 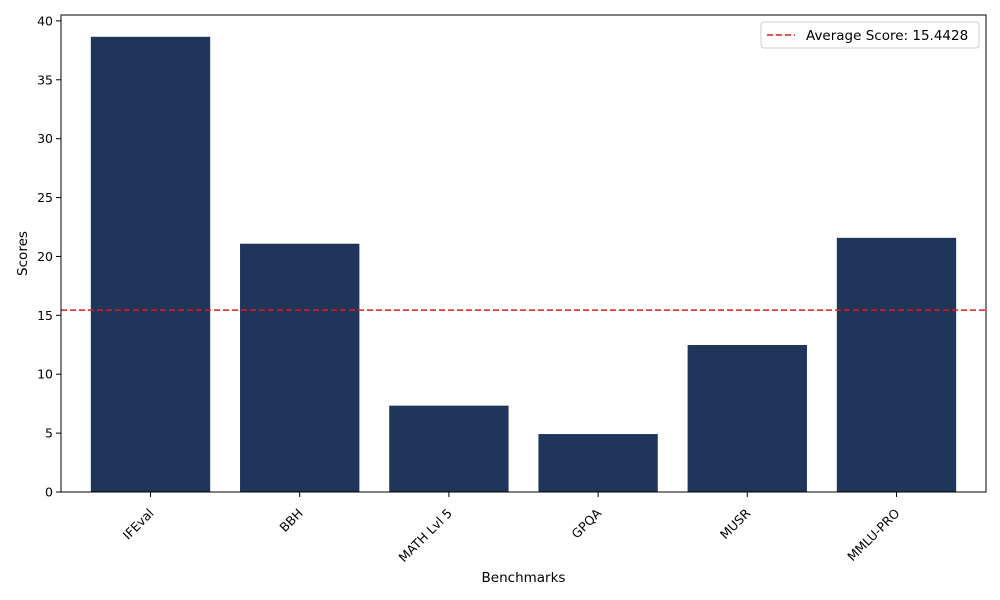 I want to click on x-axis-label: Benchmarks, so click(x=524, y=578).